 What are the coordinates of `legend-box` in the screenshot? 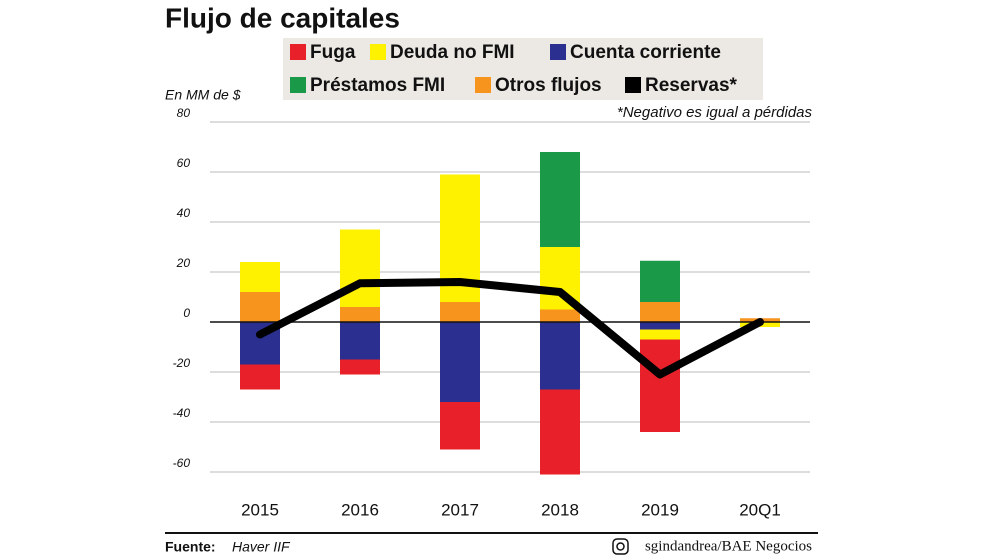 It's located at (523, 69).